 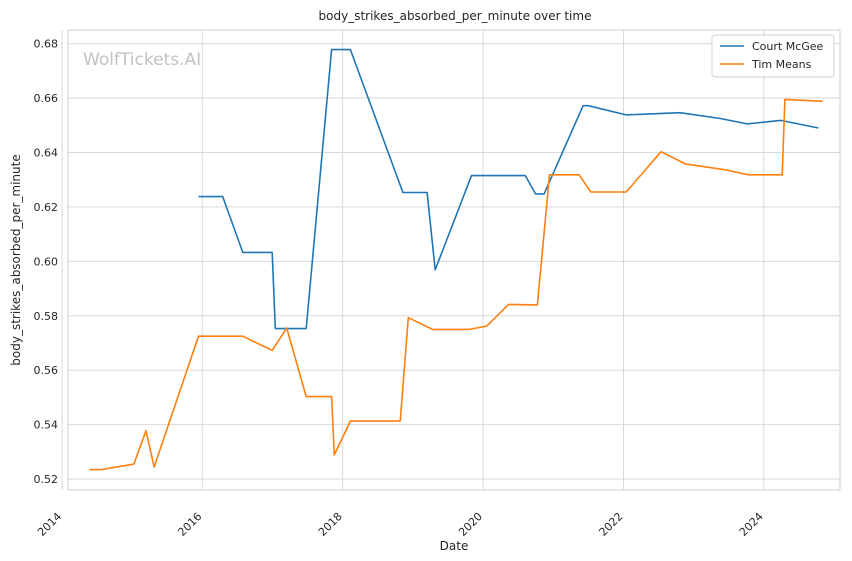 What do you see at coordinates (773, 56) in the screenshot?
I see `legend: Court McGee Tim Means` at bounding box center [773, 56].